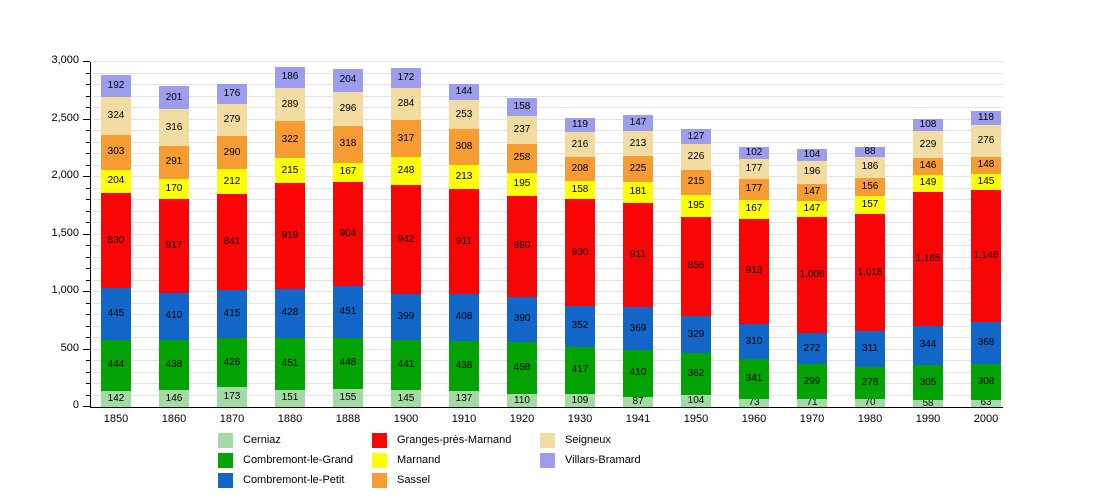 This screenshot has height=500, width=1100. Describe the element at coordinates (75, 405) in the screenshot. I see `y-tick-label: 0` at that location.